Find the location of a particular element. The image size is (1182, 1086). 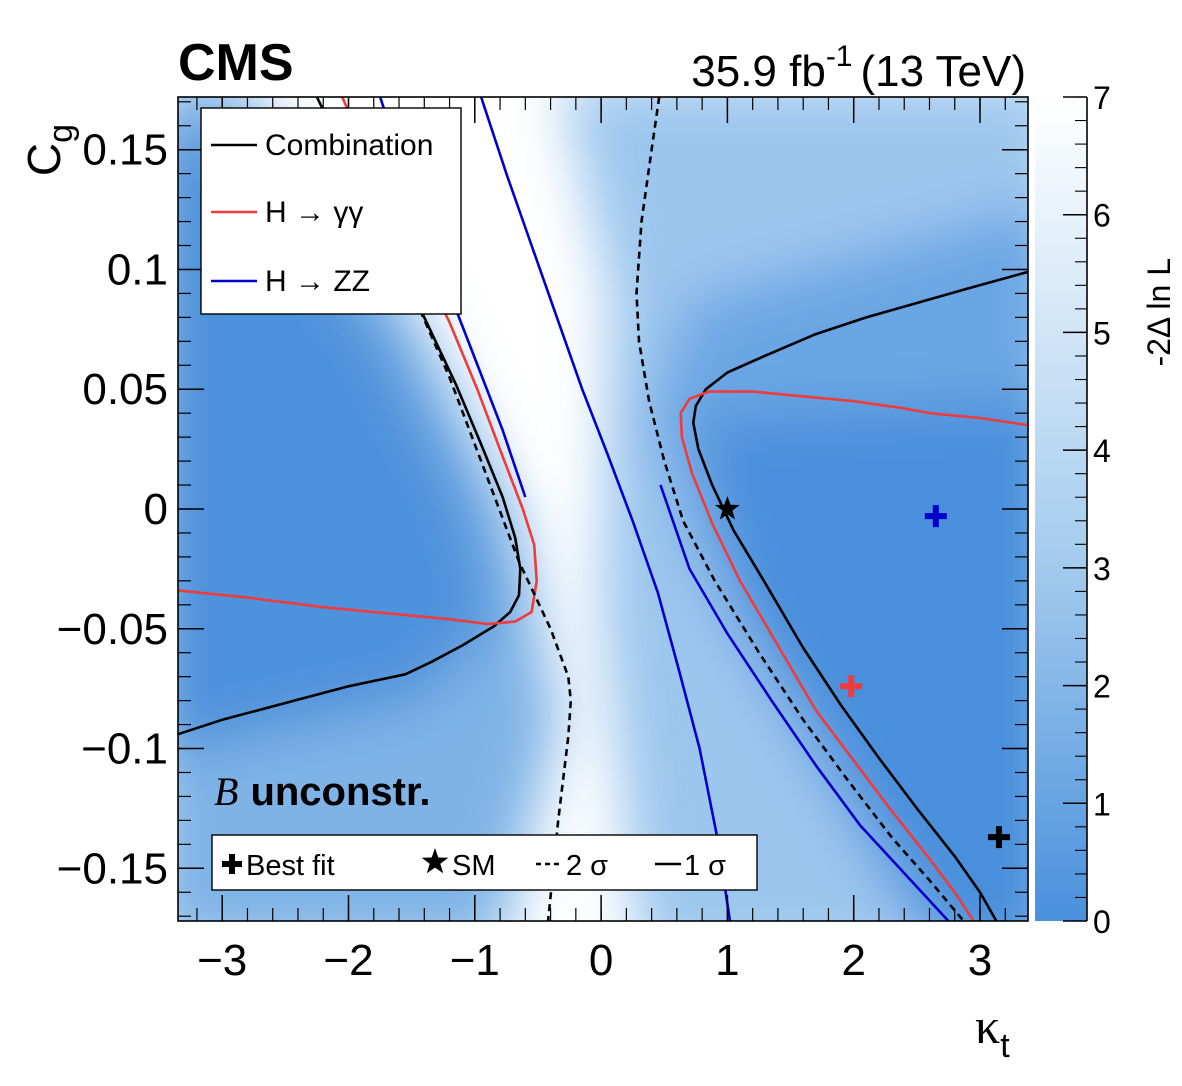

lumi-exponent: -1 is located at coordinates (839, 56).